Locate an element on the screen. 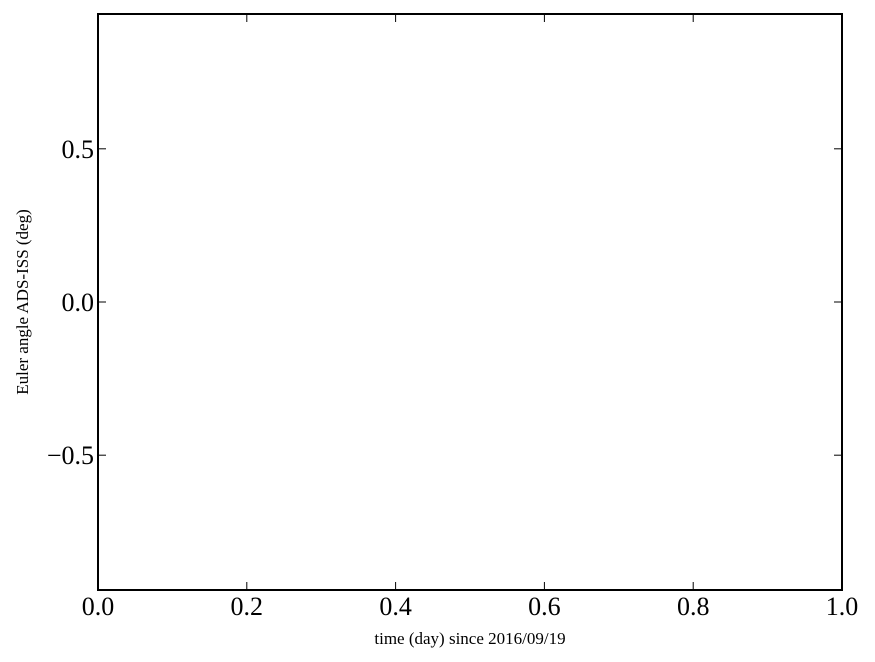 The width and height of the screenshot is (875, 662). x-tick-label: 0.2 is located at coordinates (247, 606).